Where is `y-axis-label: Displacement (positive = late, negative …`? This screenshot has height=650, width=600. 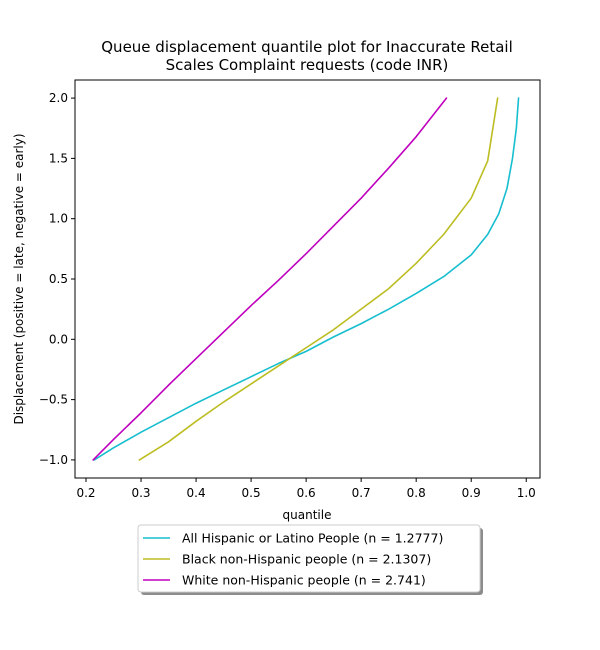
y-axis-label: Displacement (positive = late, negative … is located at coordinates (19, 278).